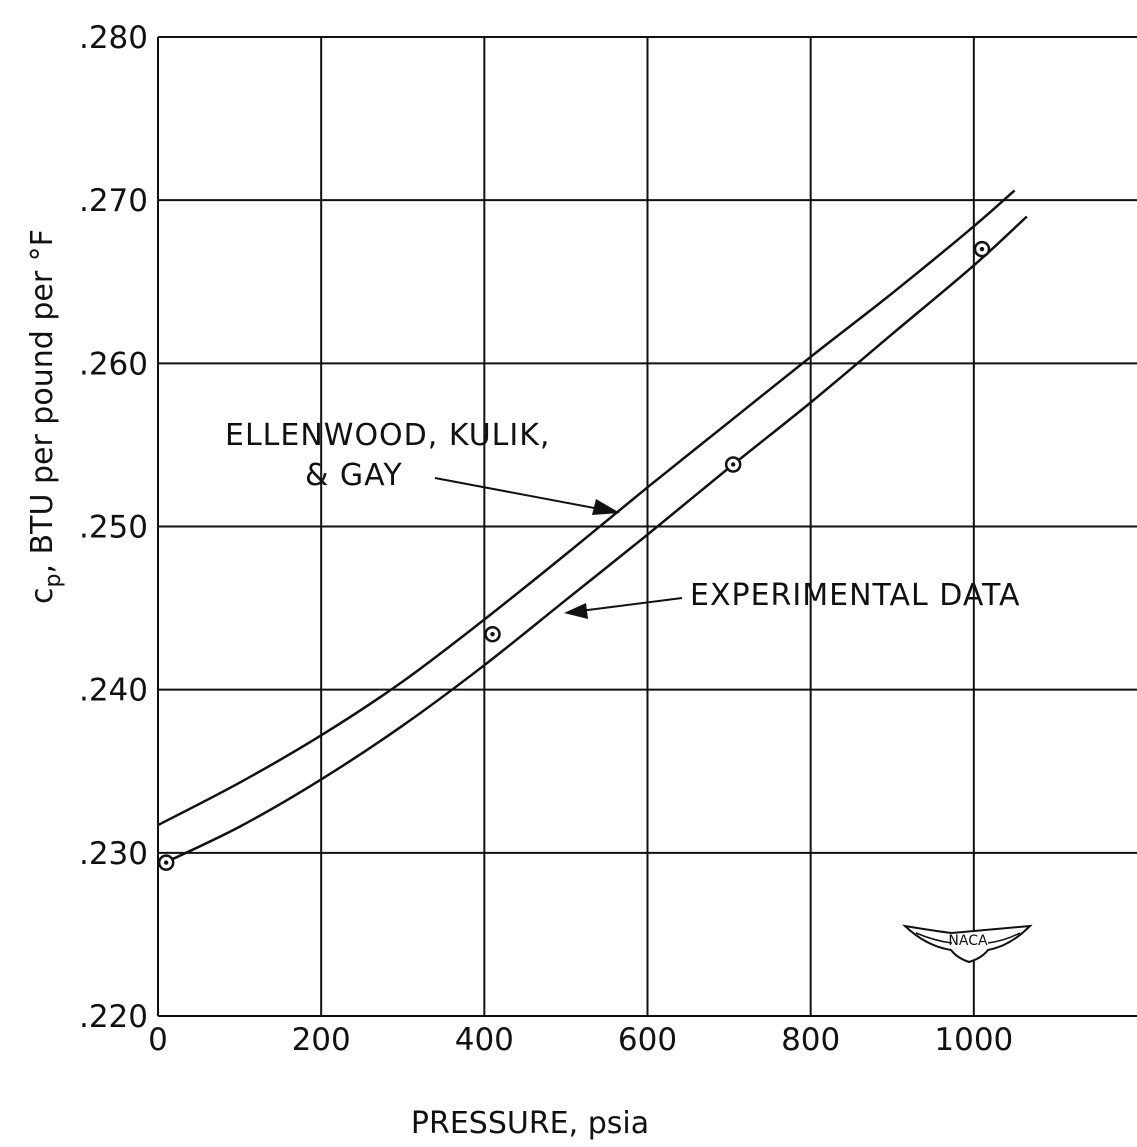  I want to click on y-tick-label: .240, so click(113, 691).